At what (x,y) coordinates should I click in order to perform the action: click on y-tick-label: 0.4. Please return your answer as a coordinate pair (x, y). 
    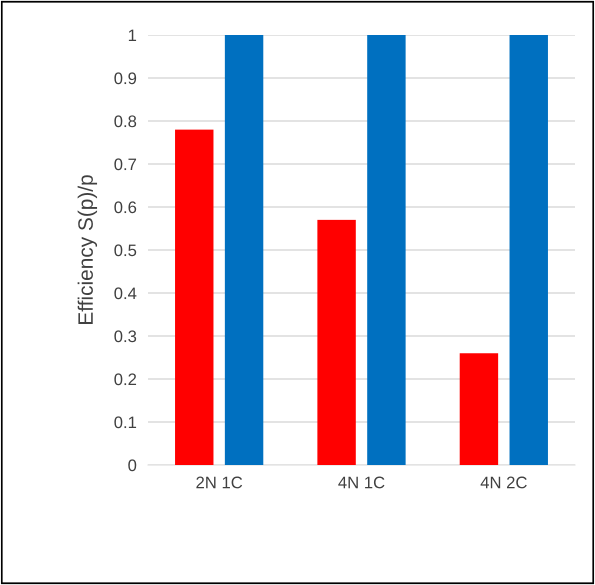
    Looking at the image, I should click on (125, 293).